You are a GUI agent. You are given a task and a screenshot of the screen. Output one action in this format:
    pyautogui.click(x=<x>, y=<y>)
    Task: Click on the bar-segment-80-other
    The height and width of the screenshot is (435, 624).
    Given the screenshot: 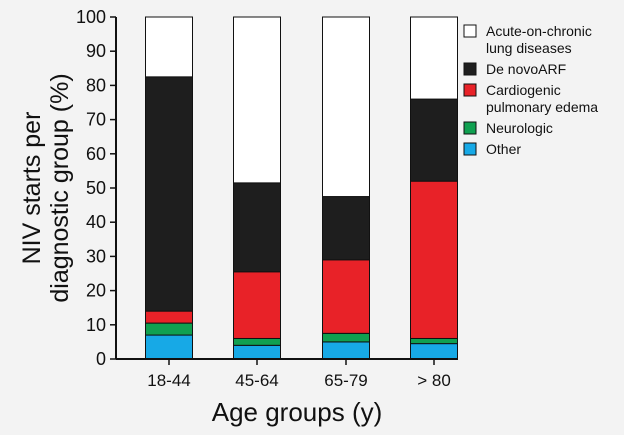 What is the action you would take?
    pyautogui.click(x=434, y=351)
    